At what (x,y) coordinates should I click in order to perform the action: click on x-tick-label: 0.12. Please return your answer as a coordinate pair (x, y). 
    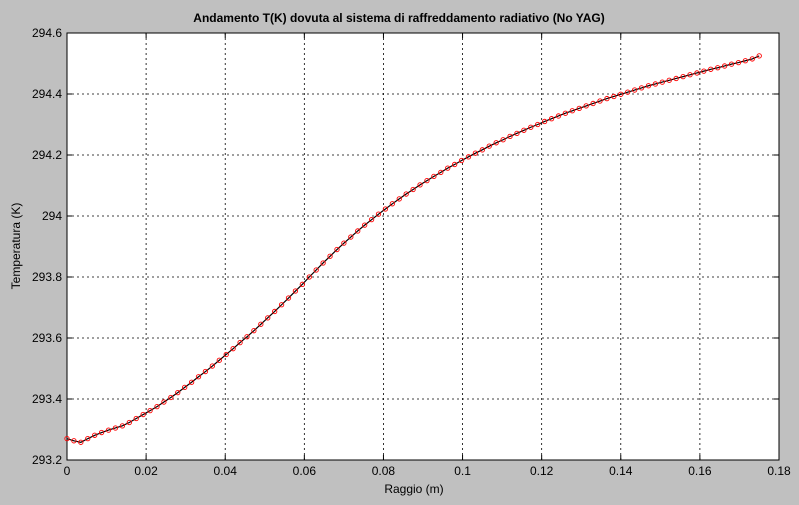
    Looking at the image, I should click on (542, 471).